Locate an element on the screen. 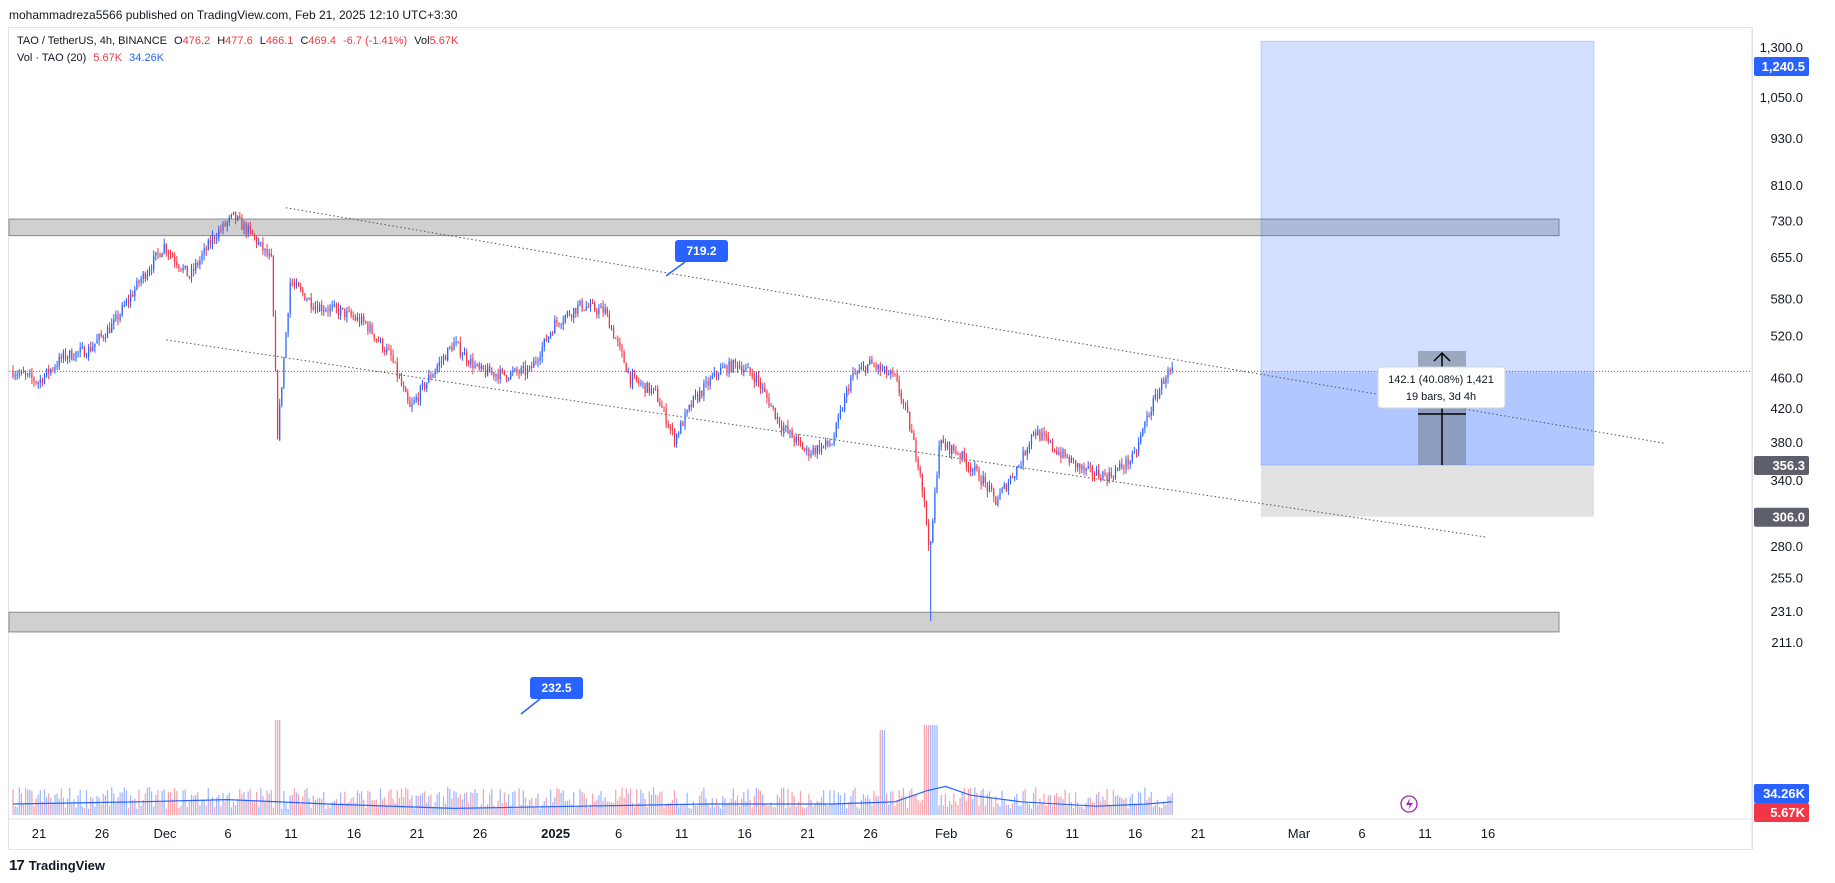 Image resolution: width=1835 pixels, height=883 pixels. time-tick-label: 16 is located at coordinates (1135, 833).